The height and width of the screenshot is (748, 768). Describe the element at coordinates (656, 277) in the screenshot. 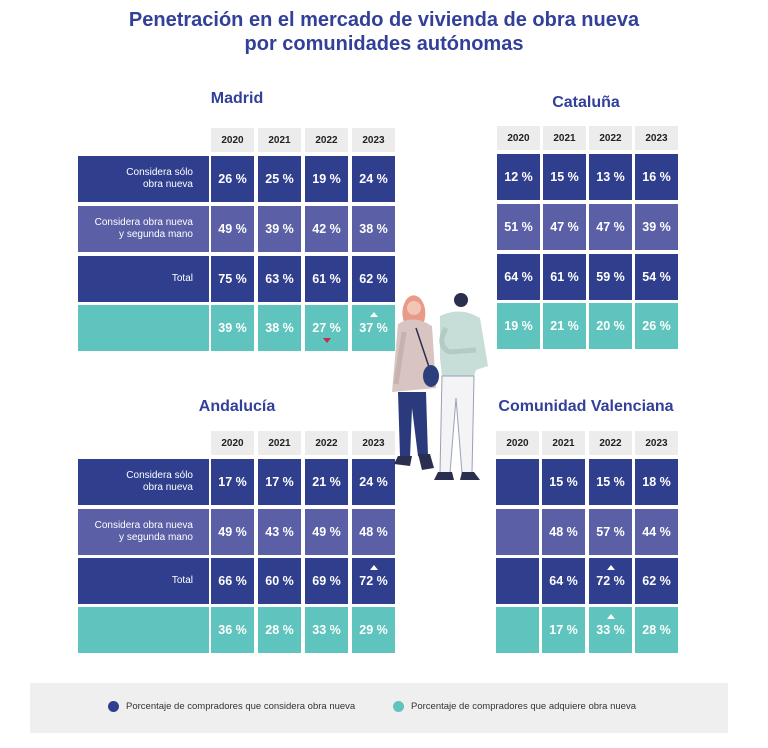

I see `value-cell: 54 %` at that location.